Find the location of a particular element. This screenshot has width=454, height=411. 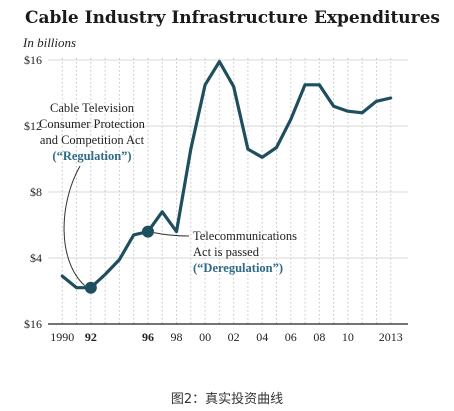

x-tick-label: 04 is located at coordinates (262, 337).